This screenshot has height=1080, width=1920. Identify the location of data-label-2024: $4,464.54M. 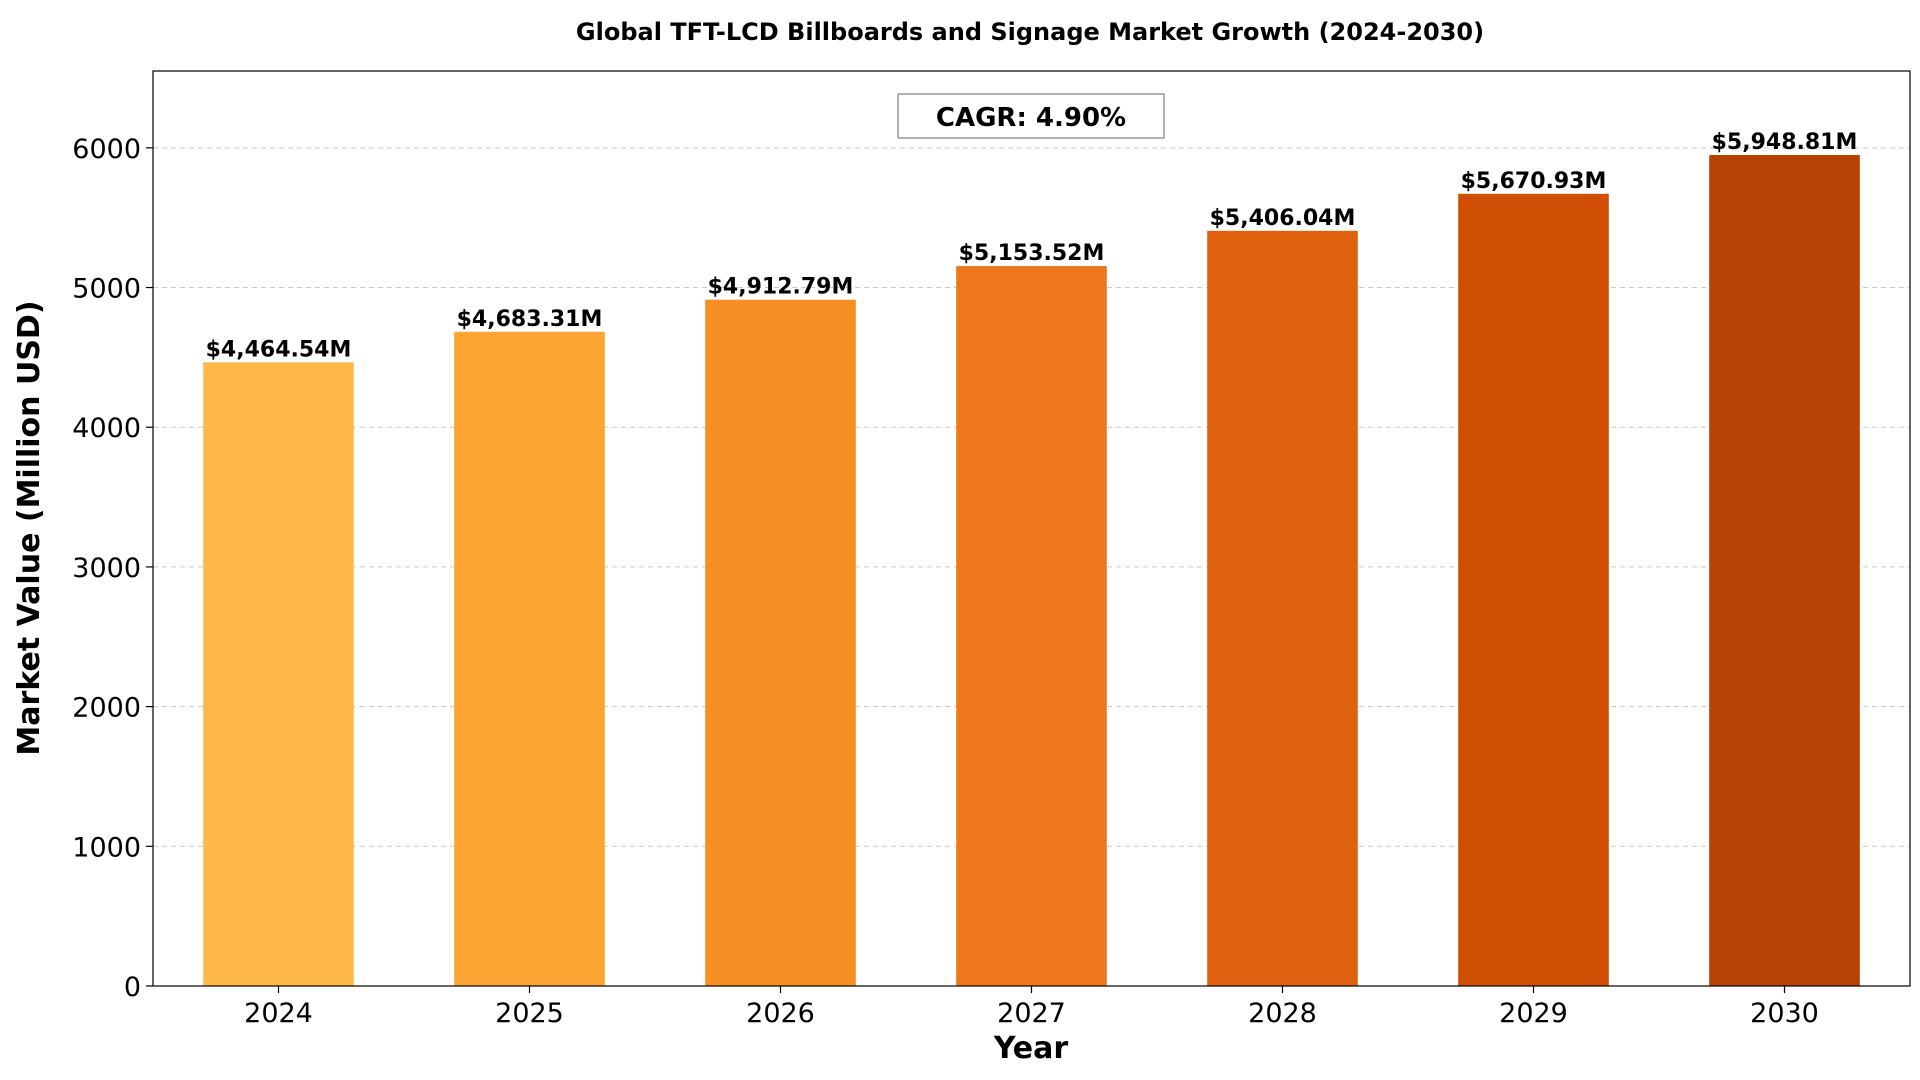
(279, 349).